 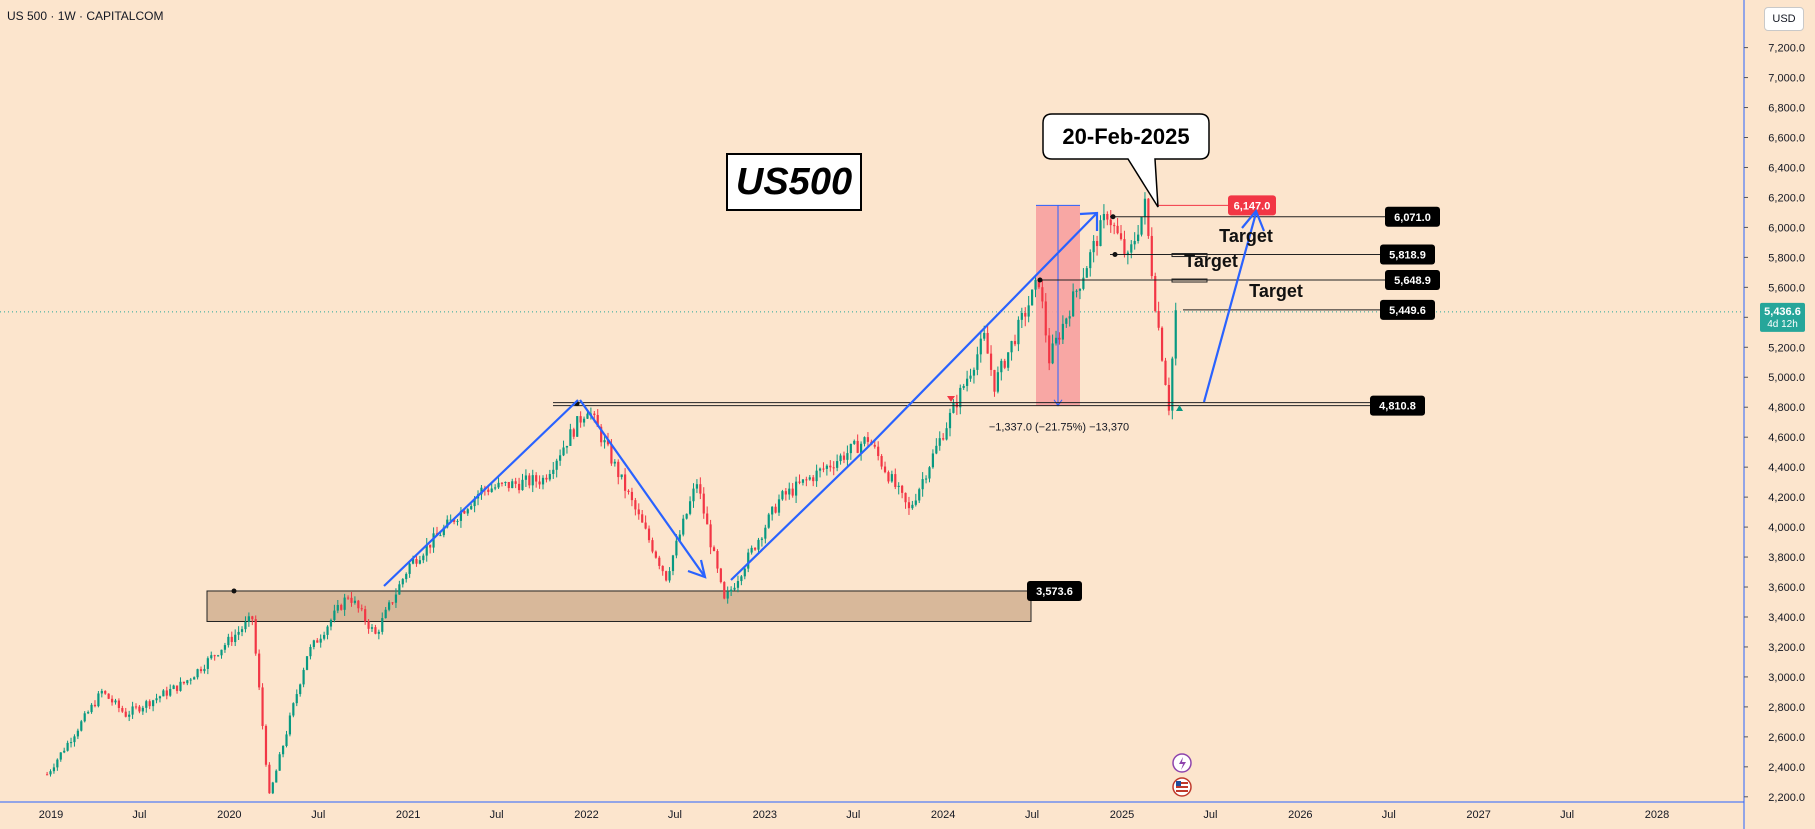 I want to click on current-price-value: 5,436.6, so click(x=1782, y=312).